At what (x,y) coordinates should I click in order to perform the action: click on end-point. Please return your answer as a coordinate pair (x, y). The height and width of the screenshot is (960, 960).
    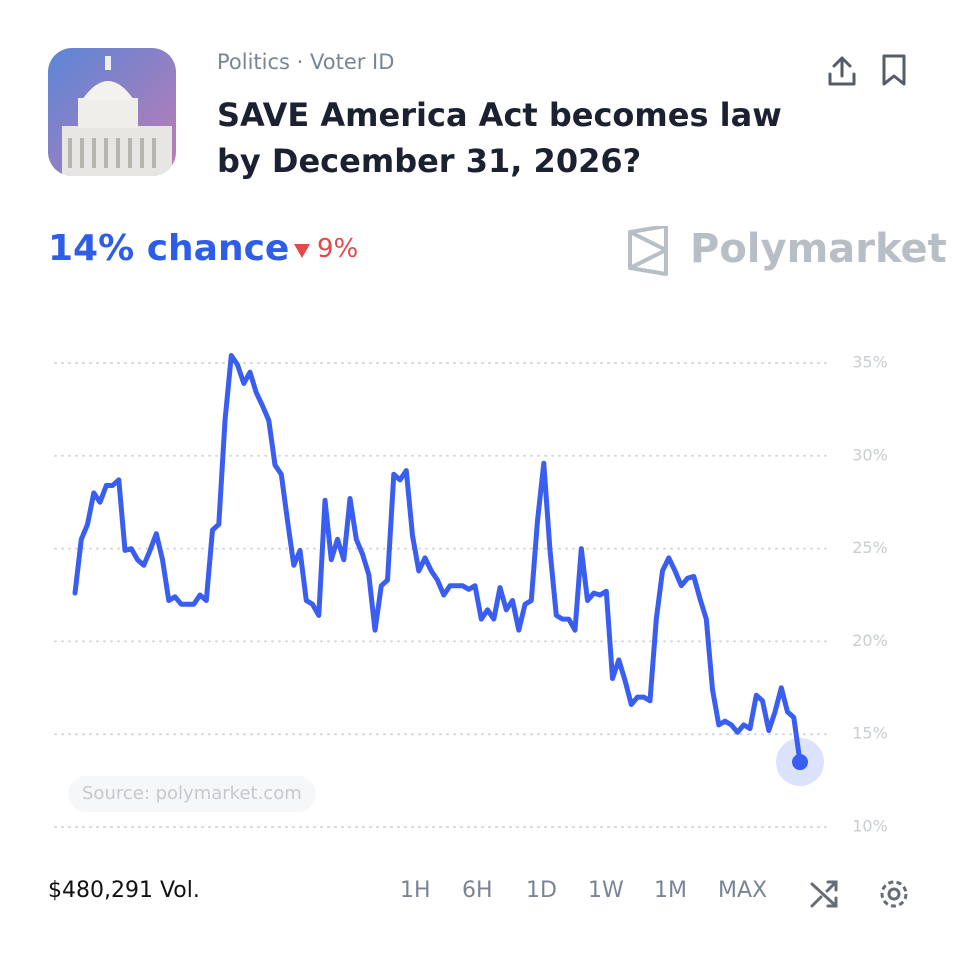
    Looking at the image, I should click on (800, 762).